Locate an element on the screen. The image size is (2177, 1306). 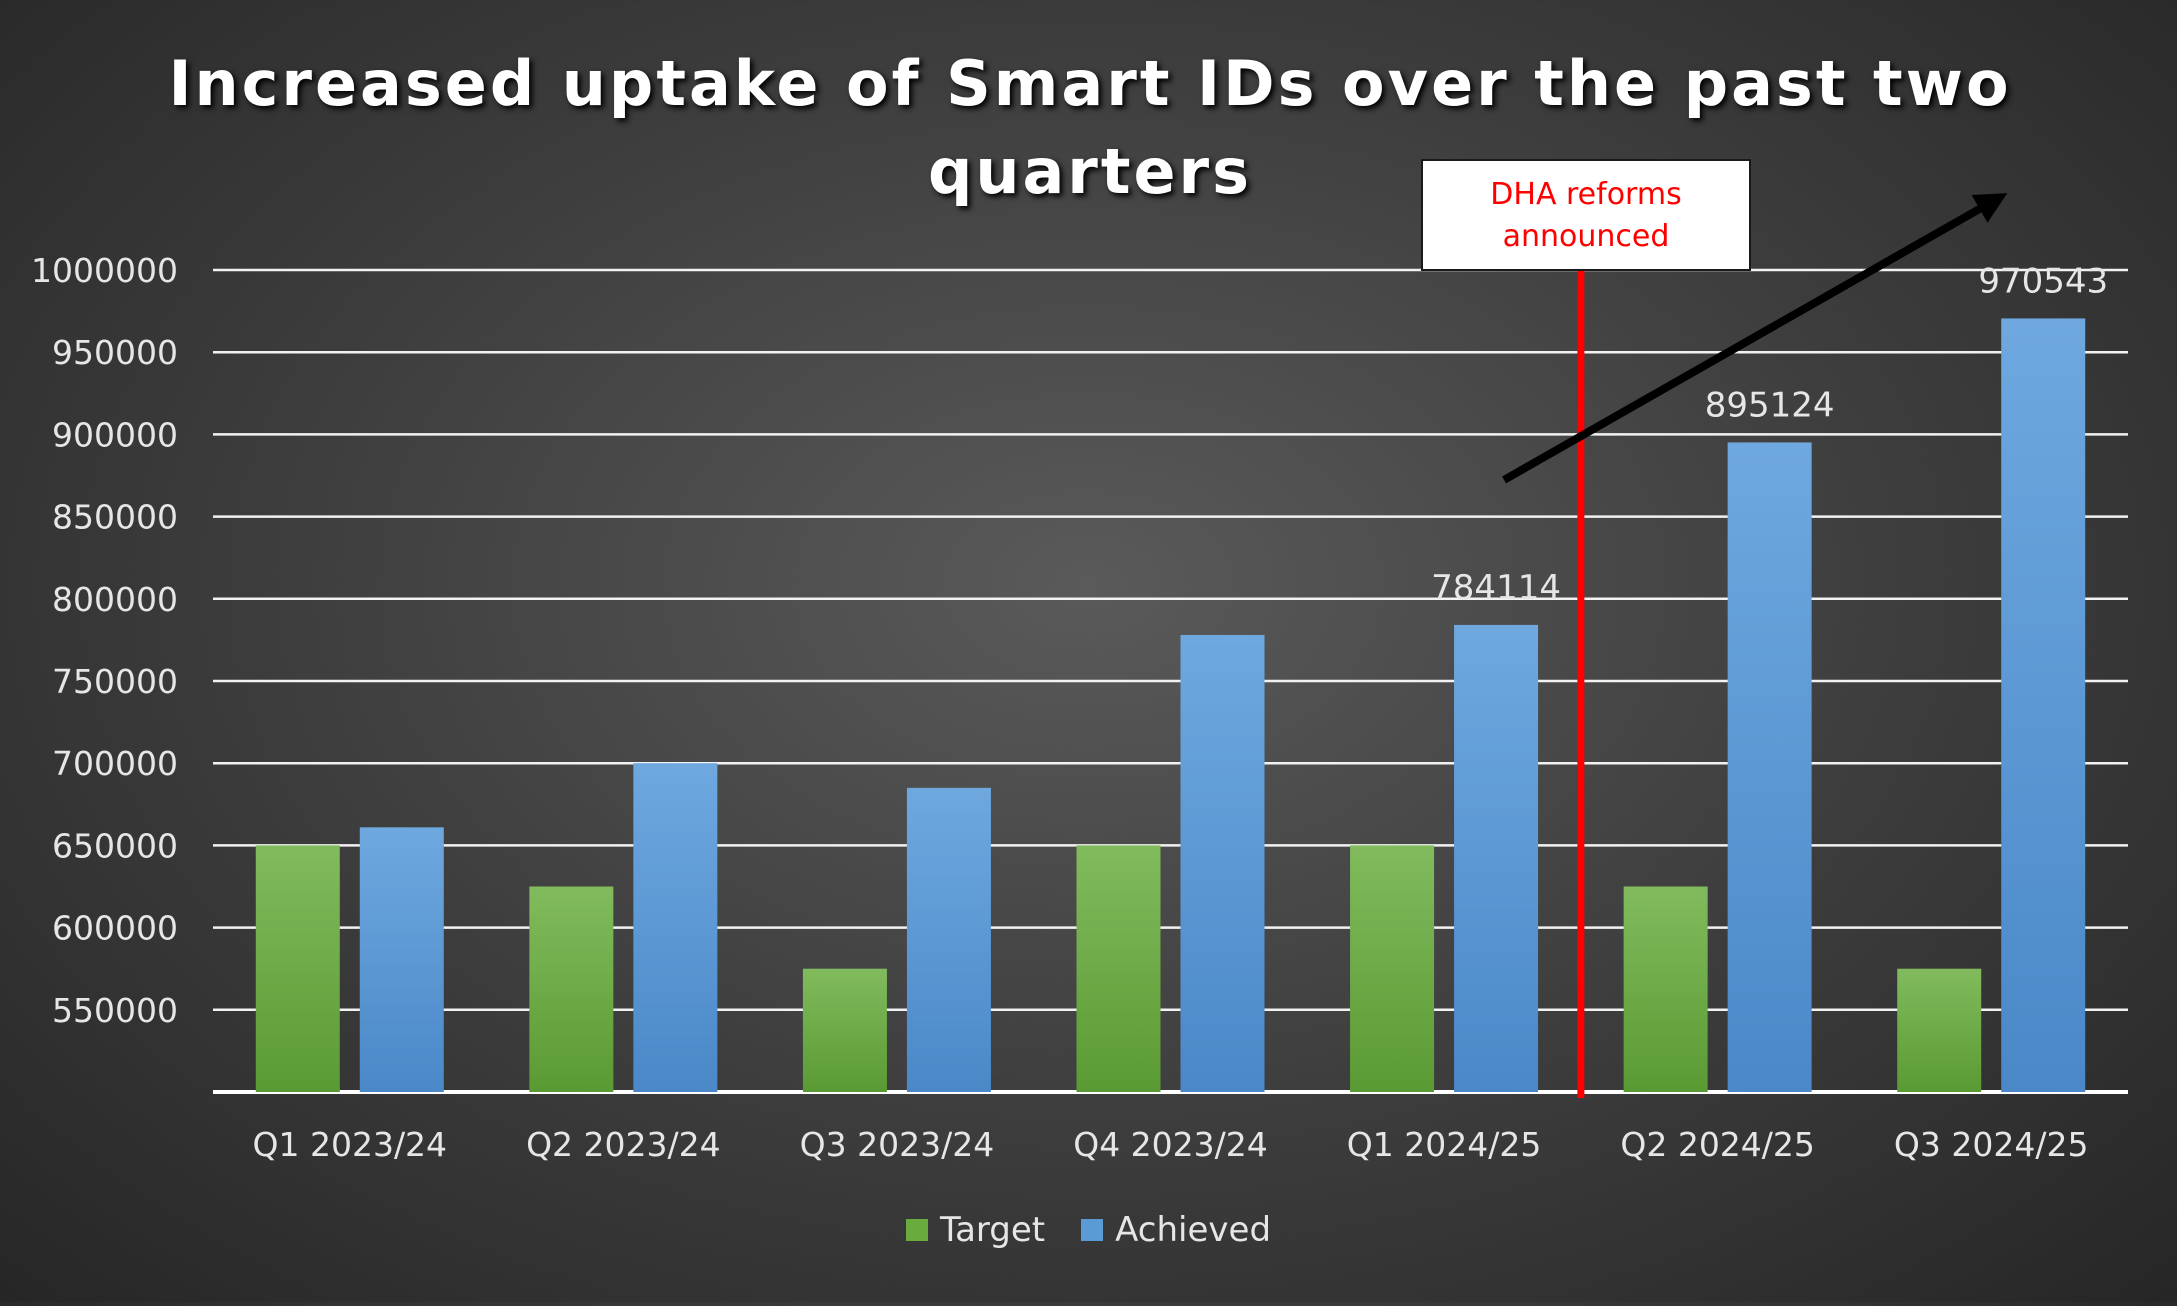
data-label-achieved: 895124 is located at coordinates (1770, 405).